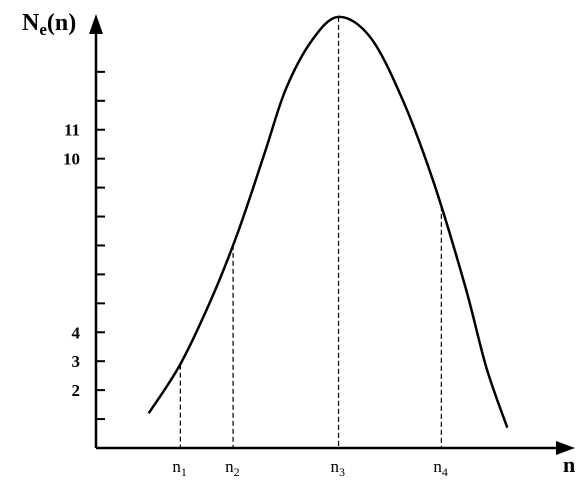 The width and height of the screenshot is (585, 489). Describe the element at coordinates (232, 468) in the screenshot. I see `x-marker-label-2: n2` at that location.